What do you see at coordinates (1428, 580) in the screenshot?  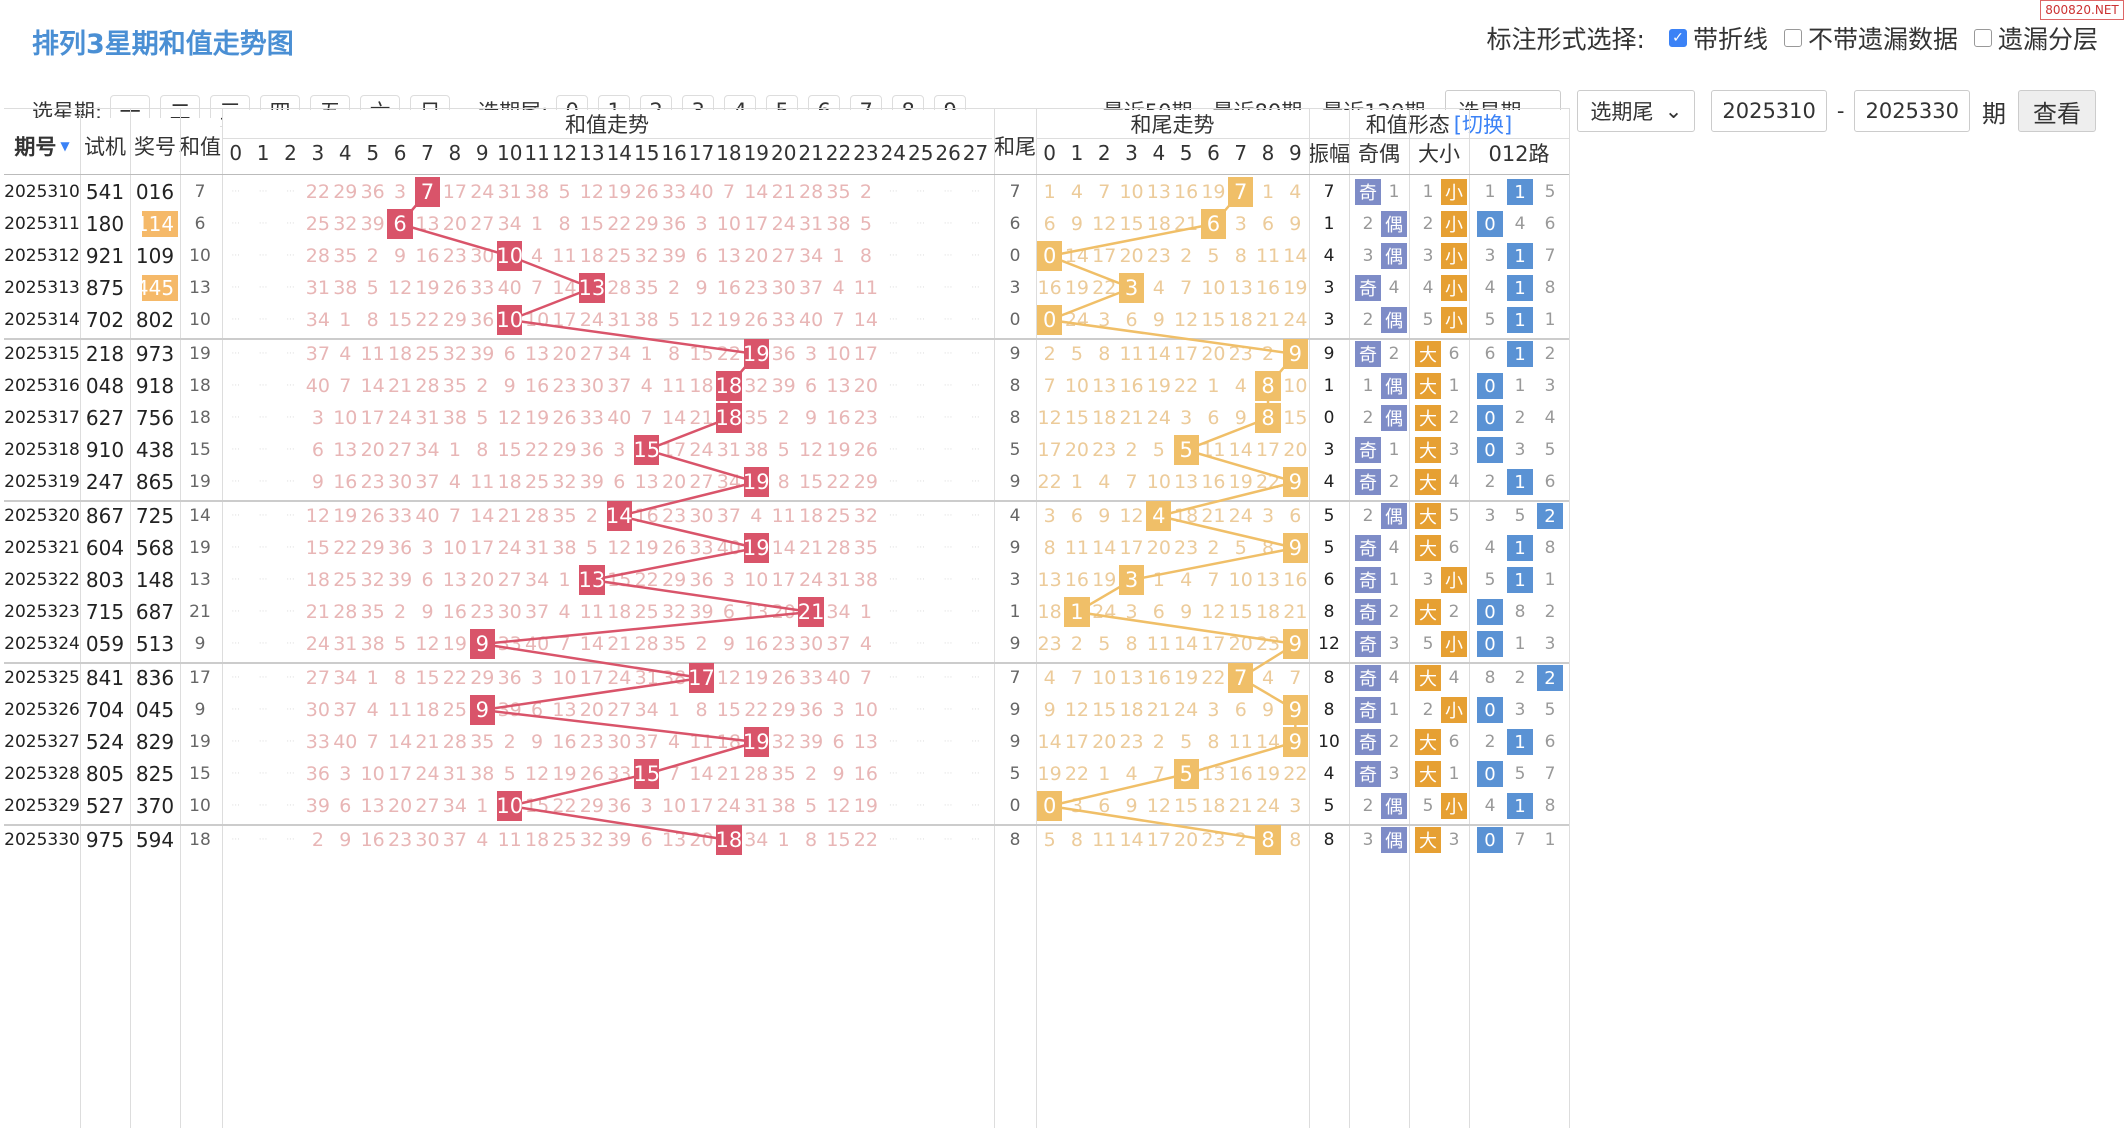 I see `bs-miss: 3` at bounding box center [1428, 580].